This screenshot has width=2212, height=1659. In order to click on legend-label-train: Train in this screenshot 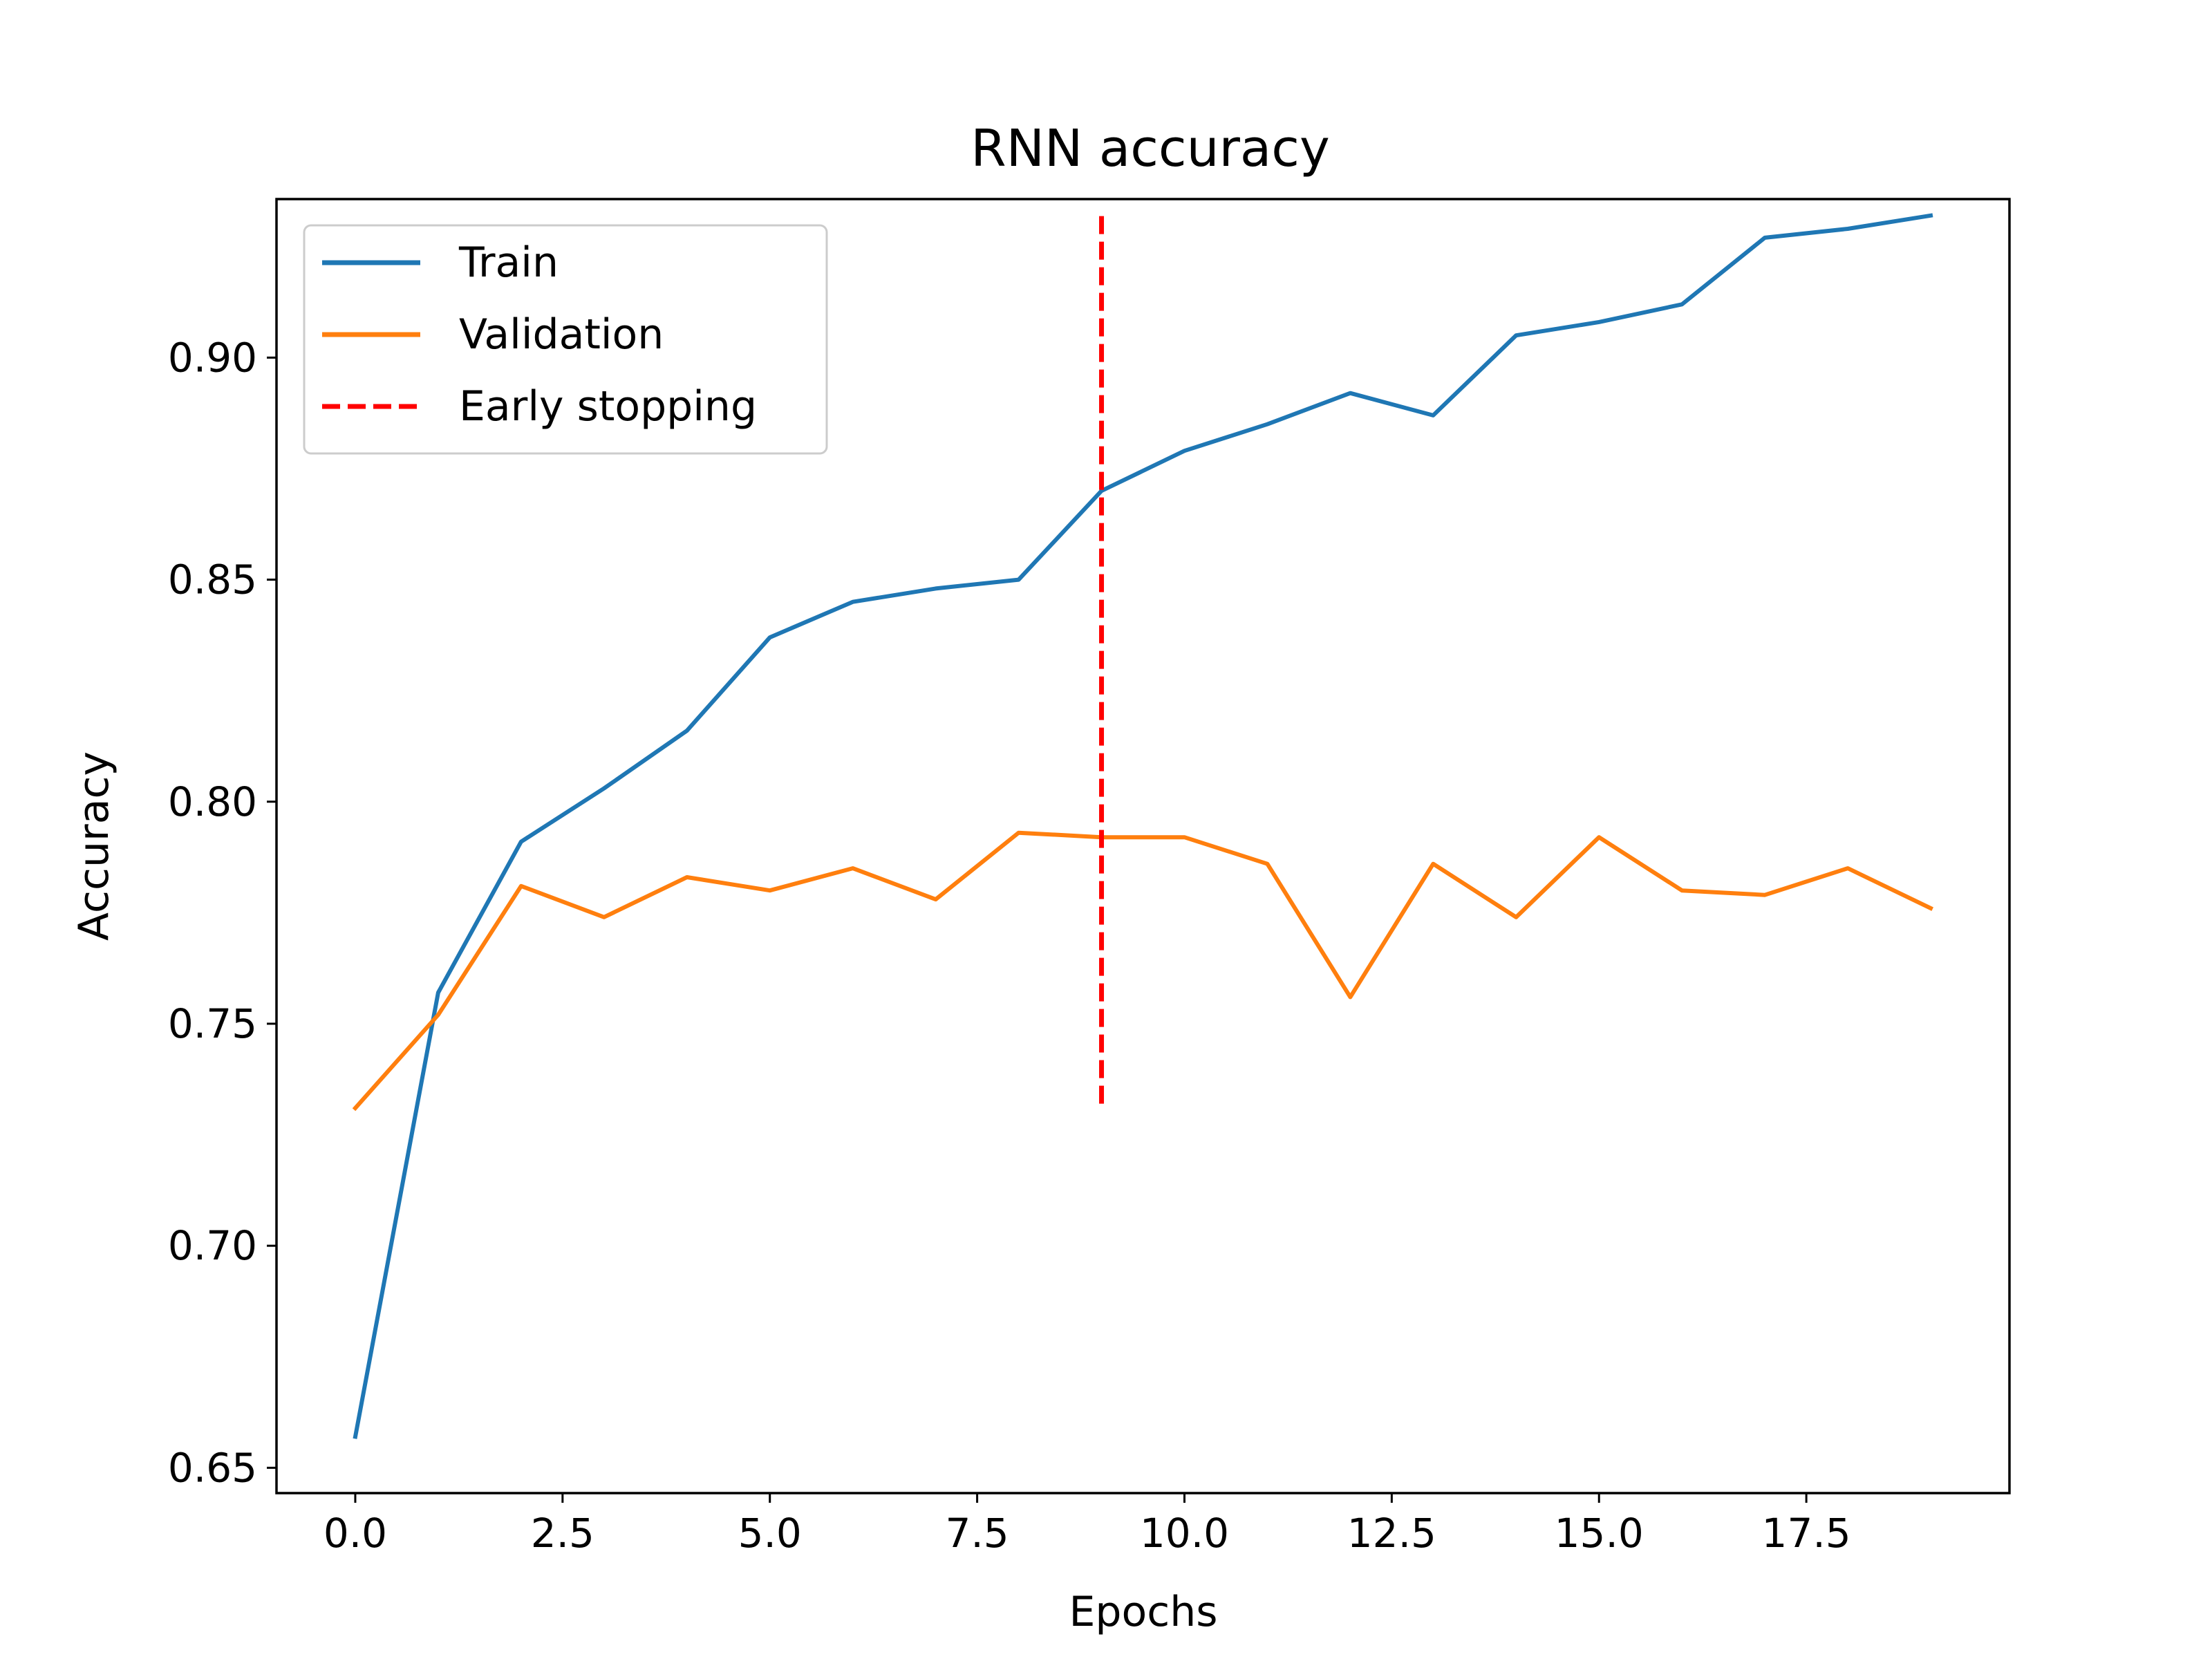, I will do `click(508, 262)`.